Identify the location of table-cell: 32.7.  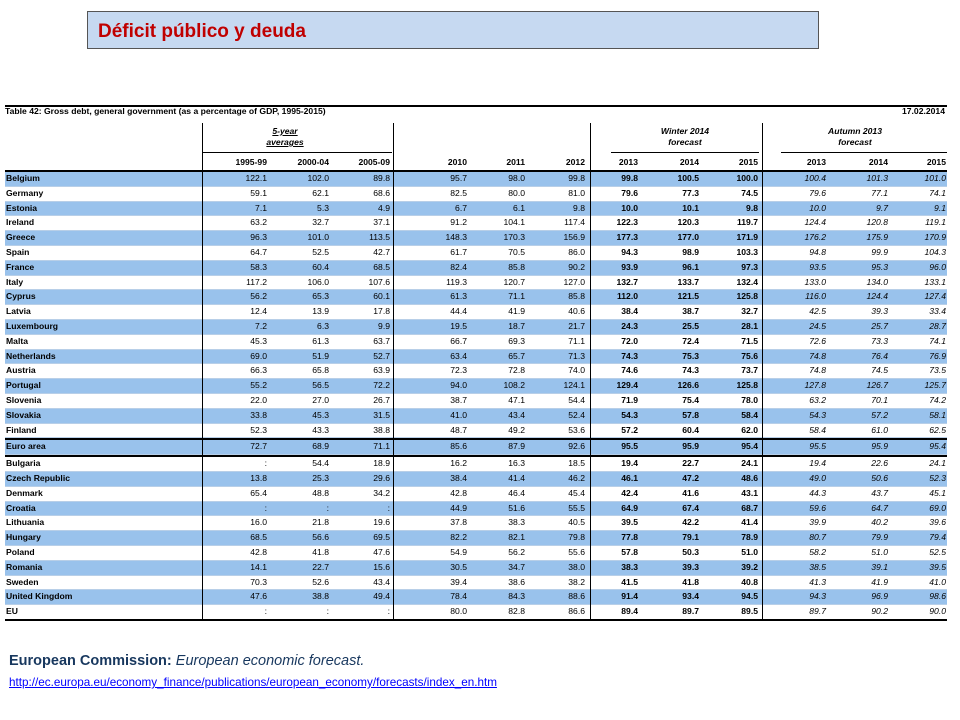
(749, 311).